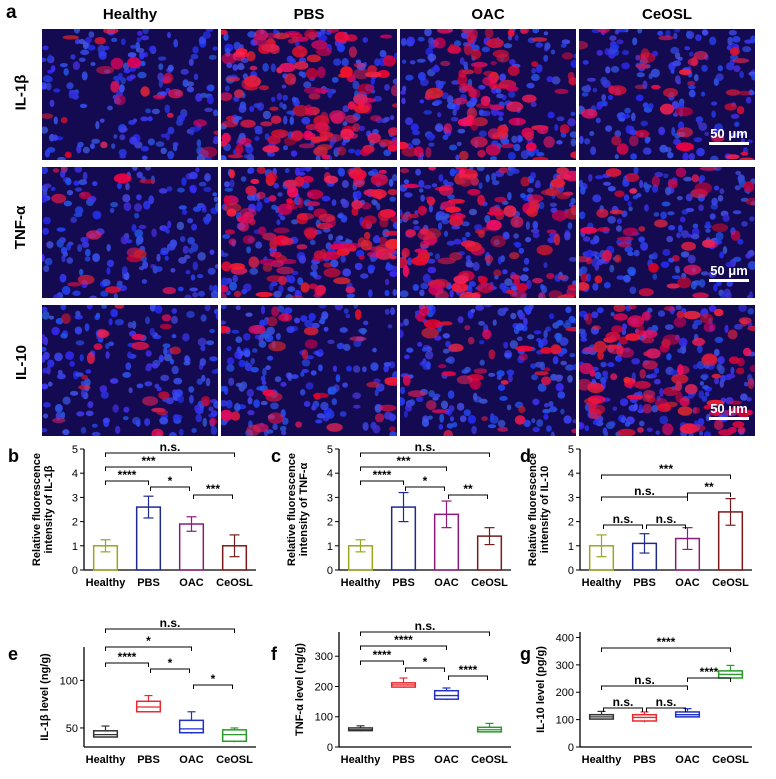 This screenshot has height=779, width=776. What do you see at coordinates (148, 461) in the screenshot?
I see `sig-label-b-1: ***` at bounding box center [148, 461].